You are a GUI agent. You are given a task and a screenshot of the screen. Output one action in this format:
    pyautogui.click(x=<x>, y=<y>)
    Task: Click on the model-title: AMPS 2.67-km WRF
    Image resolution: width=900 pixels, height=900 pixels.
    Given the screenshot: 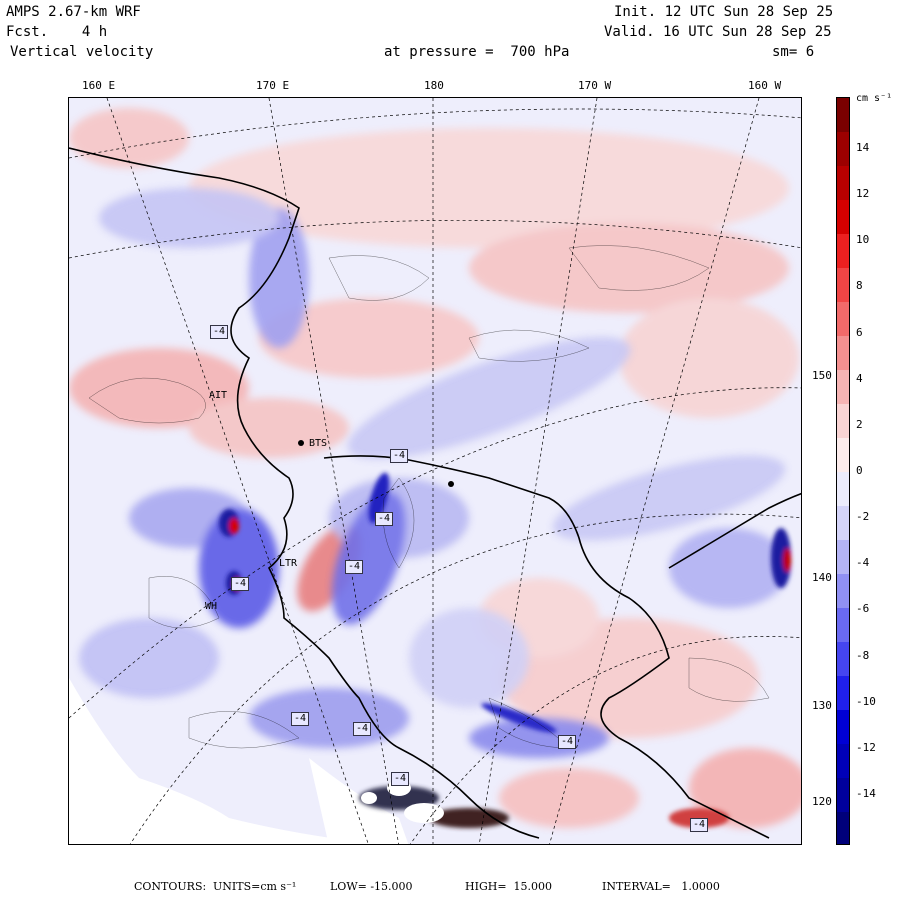 What is the action you would take?
    pyautogui.click(x=73, y=12)
    